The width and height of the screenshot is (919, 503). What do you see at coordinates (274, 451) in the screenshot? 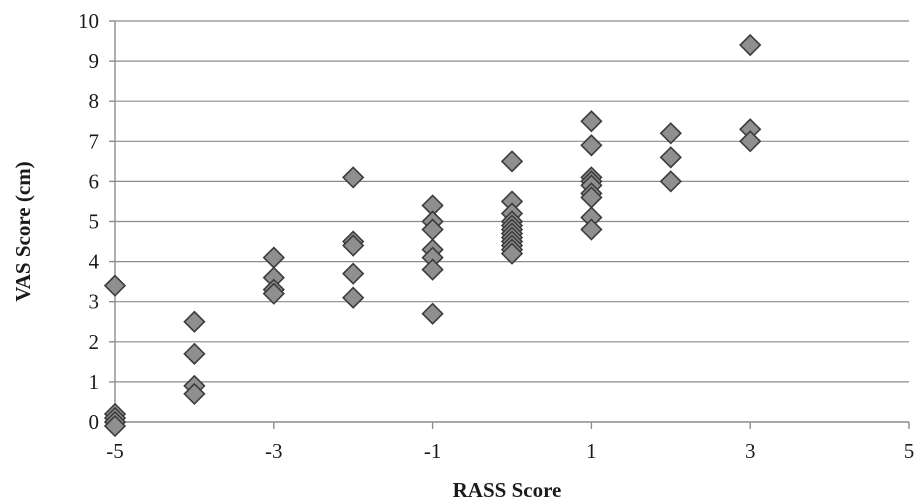
I see `x-tick-label: -3` at bounding box center [274, 451].